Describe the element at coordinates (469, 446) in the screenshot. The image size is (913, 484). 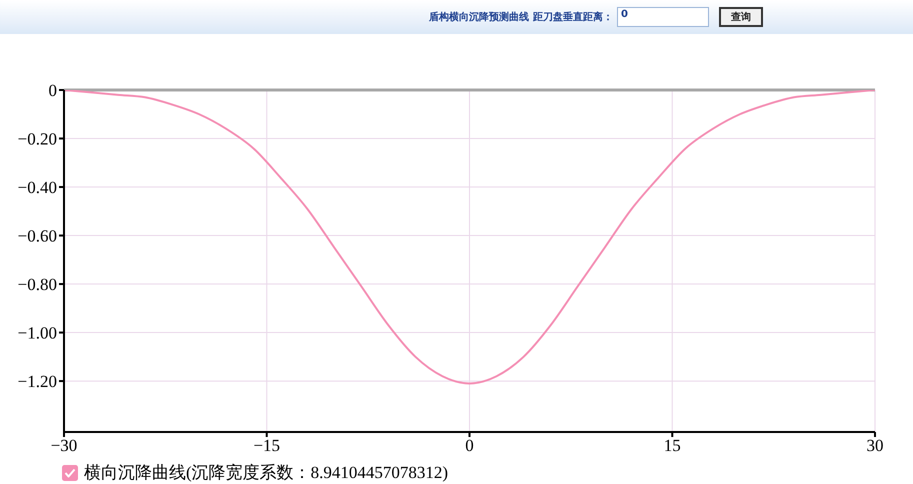
I see `x-tick-label: 0` at that location.